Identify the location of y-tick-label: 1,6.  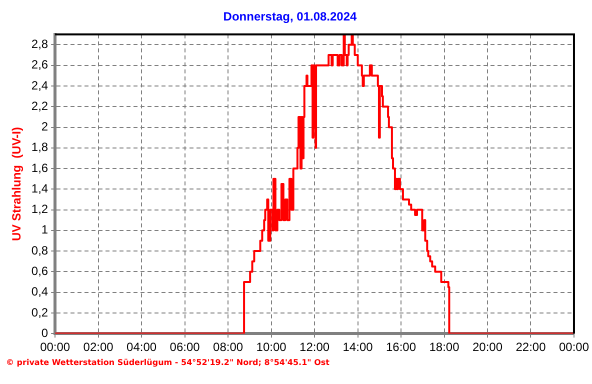
(39, 167).